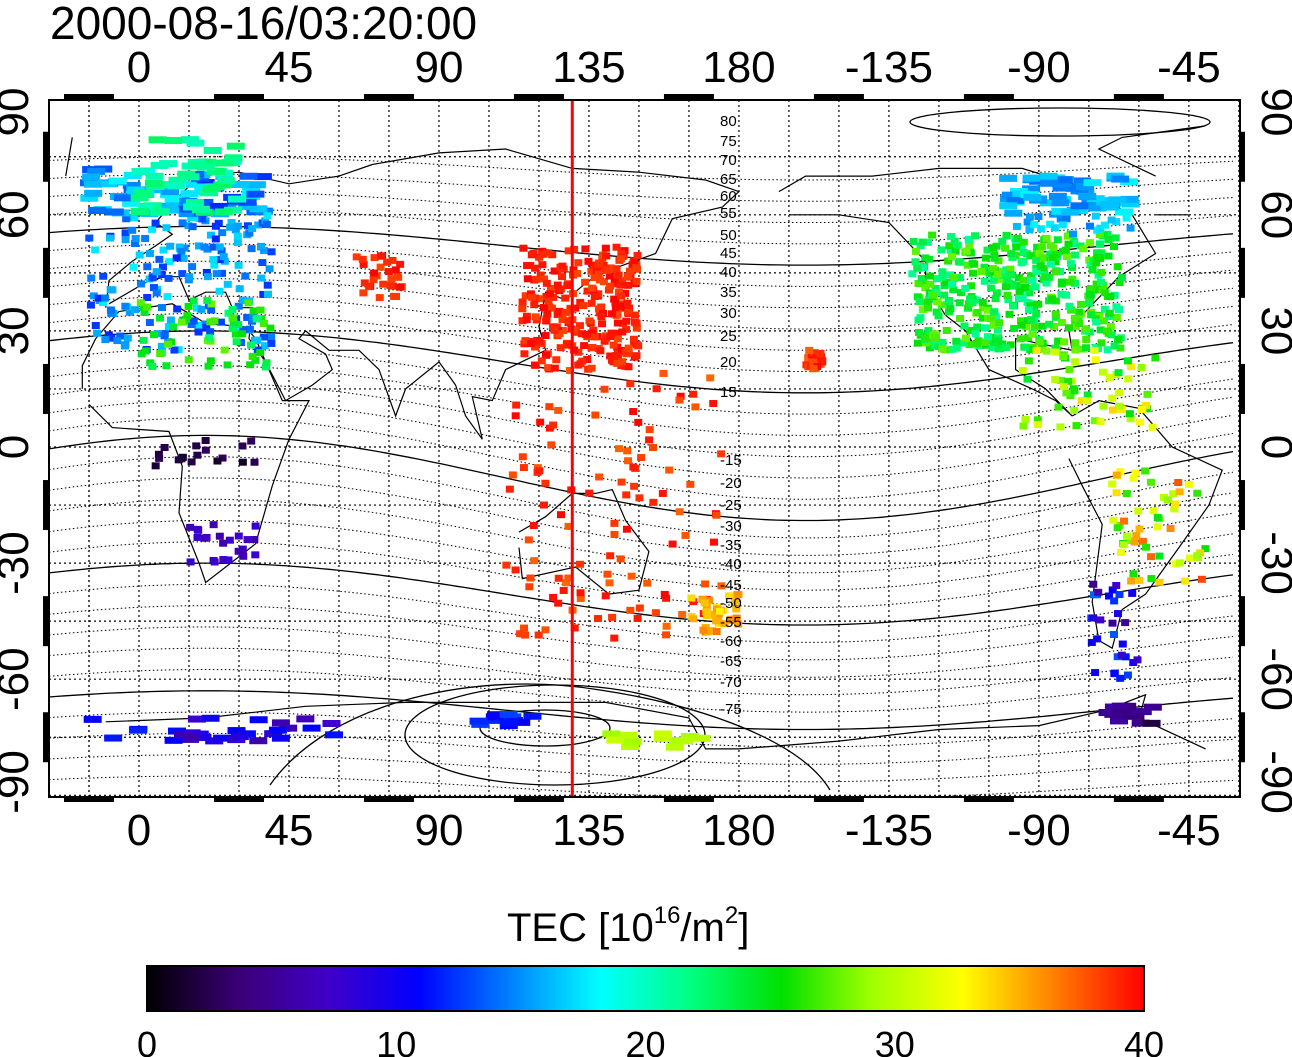  What do you see at coordinates (88, 96) in the screenshot?
I see `top-tick-bar` at bounding box center [88, 96].